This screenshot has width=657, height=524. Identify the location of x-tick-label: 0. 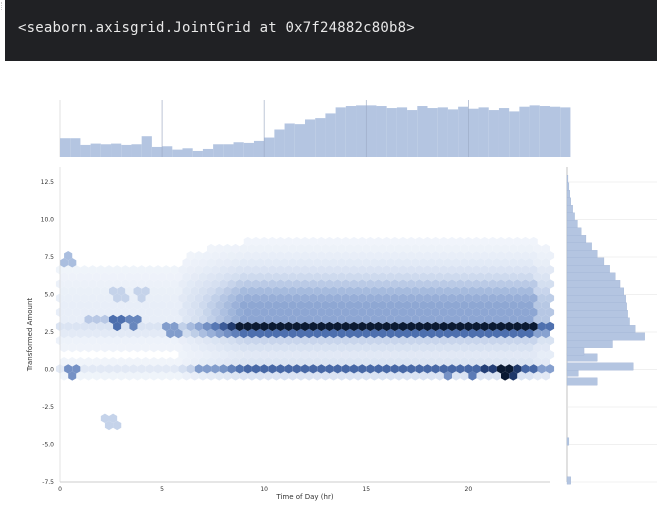
(60, 489).